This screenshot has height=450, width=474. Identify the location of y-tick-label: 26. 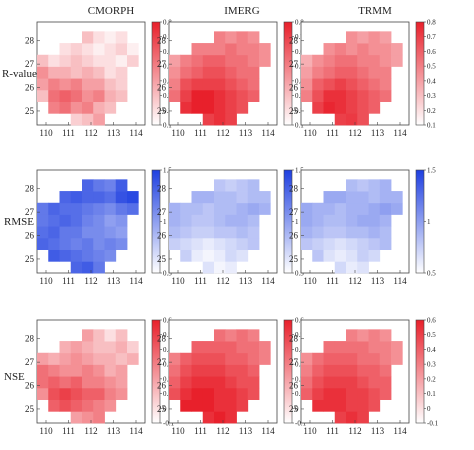
(162, 88).